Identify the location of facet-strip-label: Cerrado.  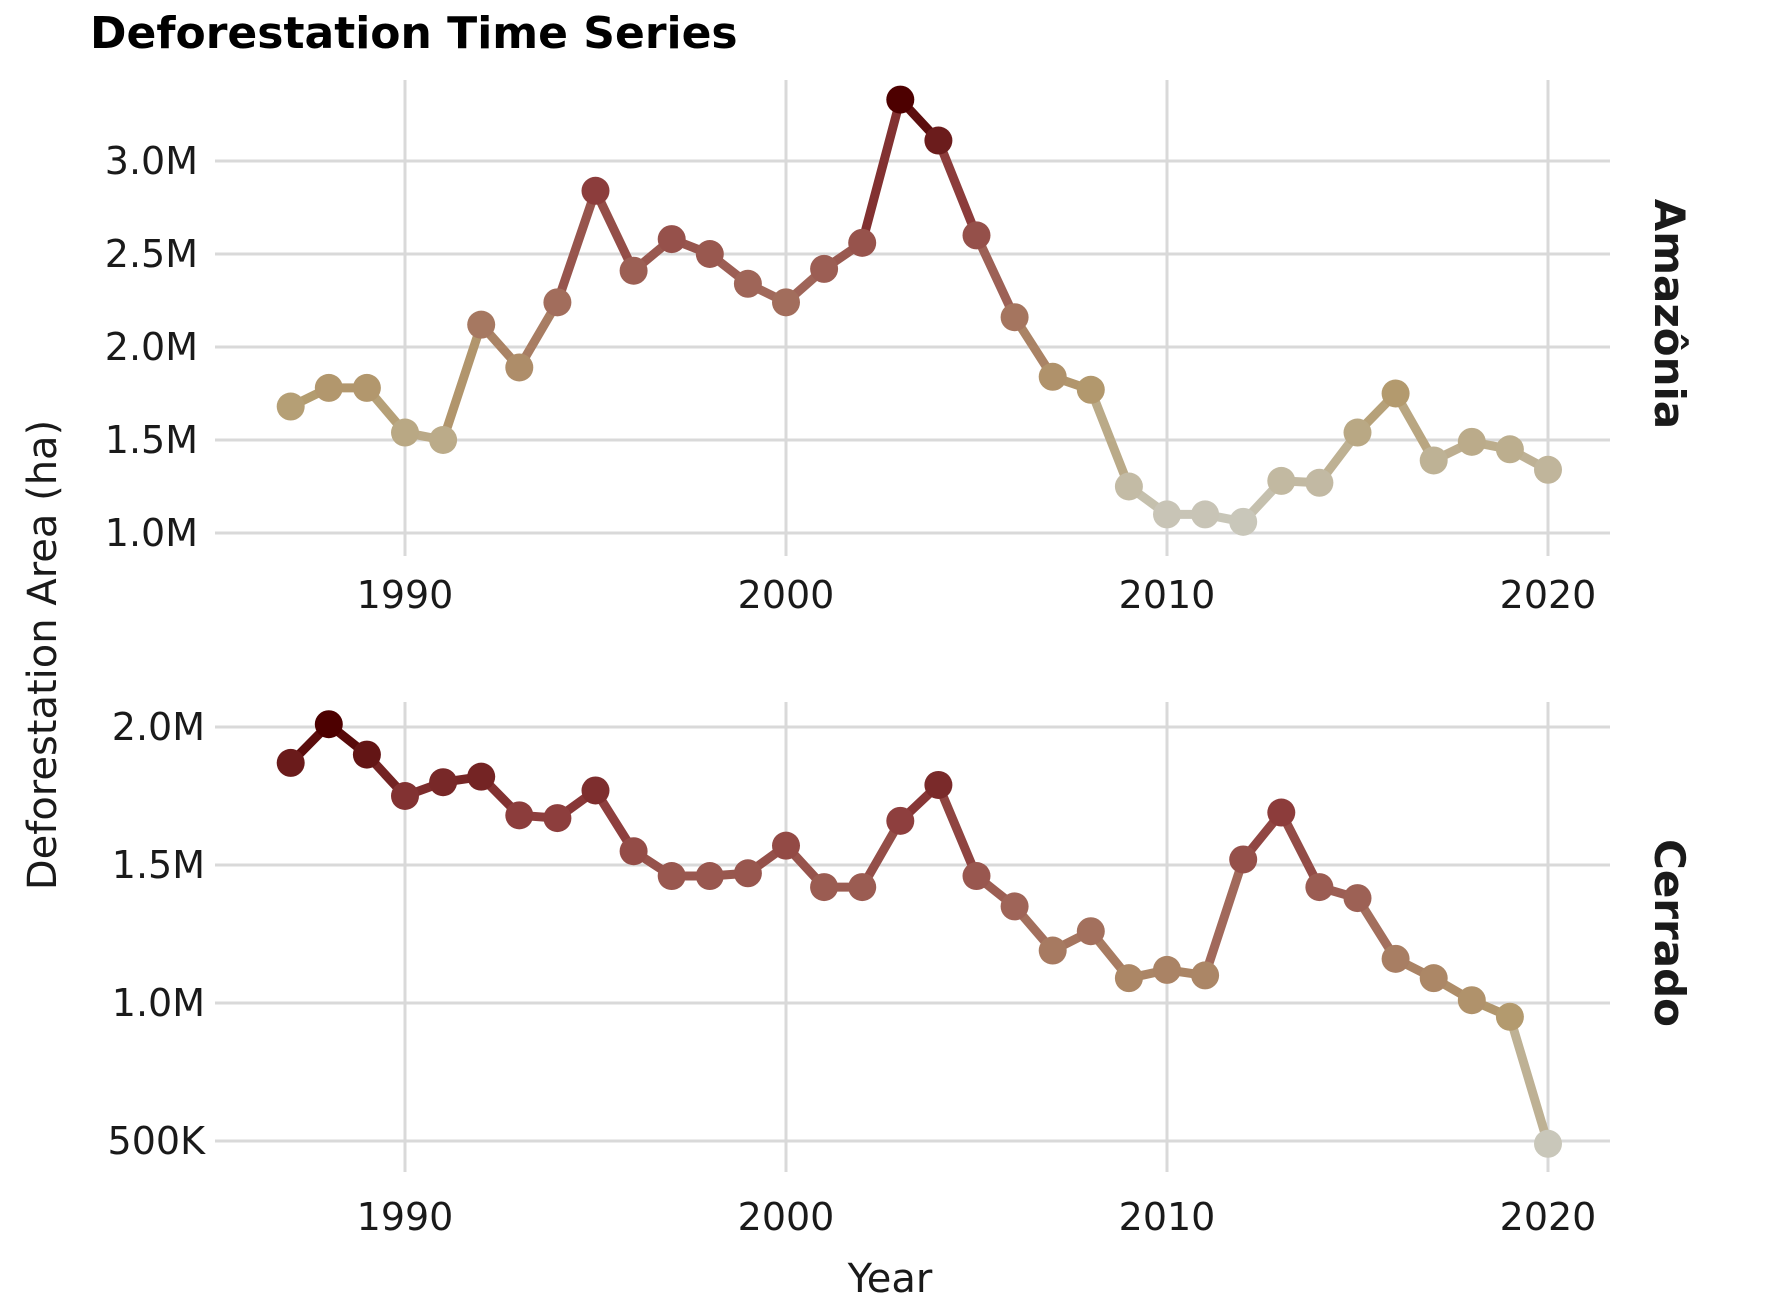
(1669, 933).